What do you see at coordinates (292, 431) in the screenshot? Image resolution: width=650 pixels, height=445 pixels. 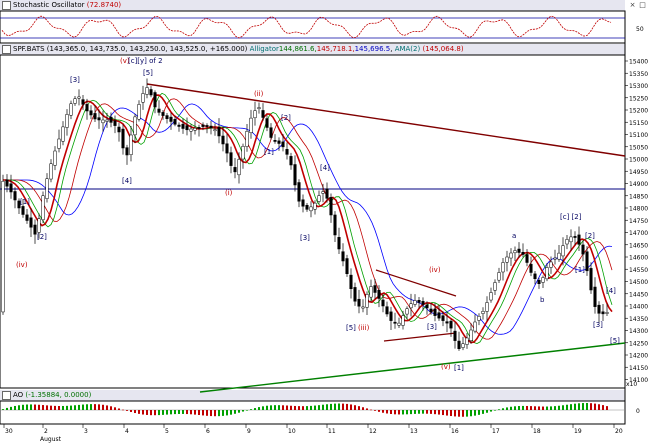 I see `date-tick-label: 10` at bounding box center [292, 431].